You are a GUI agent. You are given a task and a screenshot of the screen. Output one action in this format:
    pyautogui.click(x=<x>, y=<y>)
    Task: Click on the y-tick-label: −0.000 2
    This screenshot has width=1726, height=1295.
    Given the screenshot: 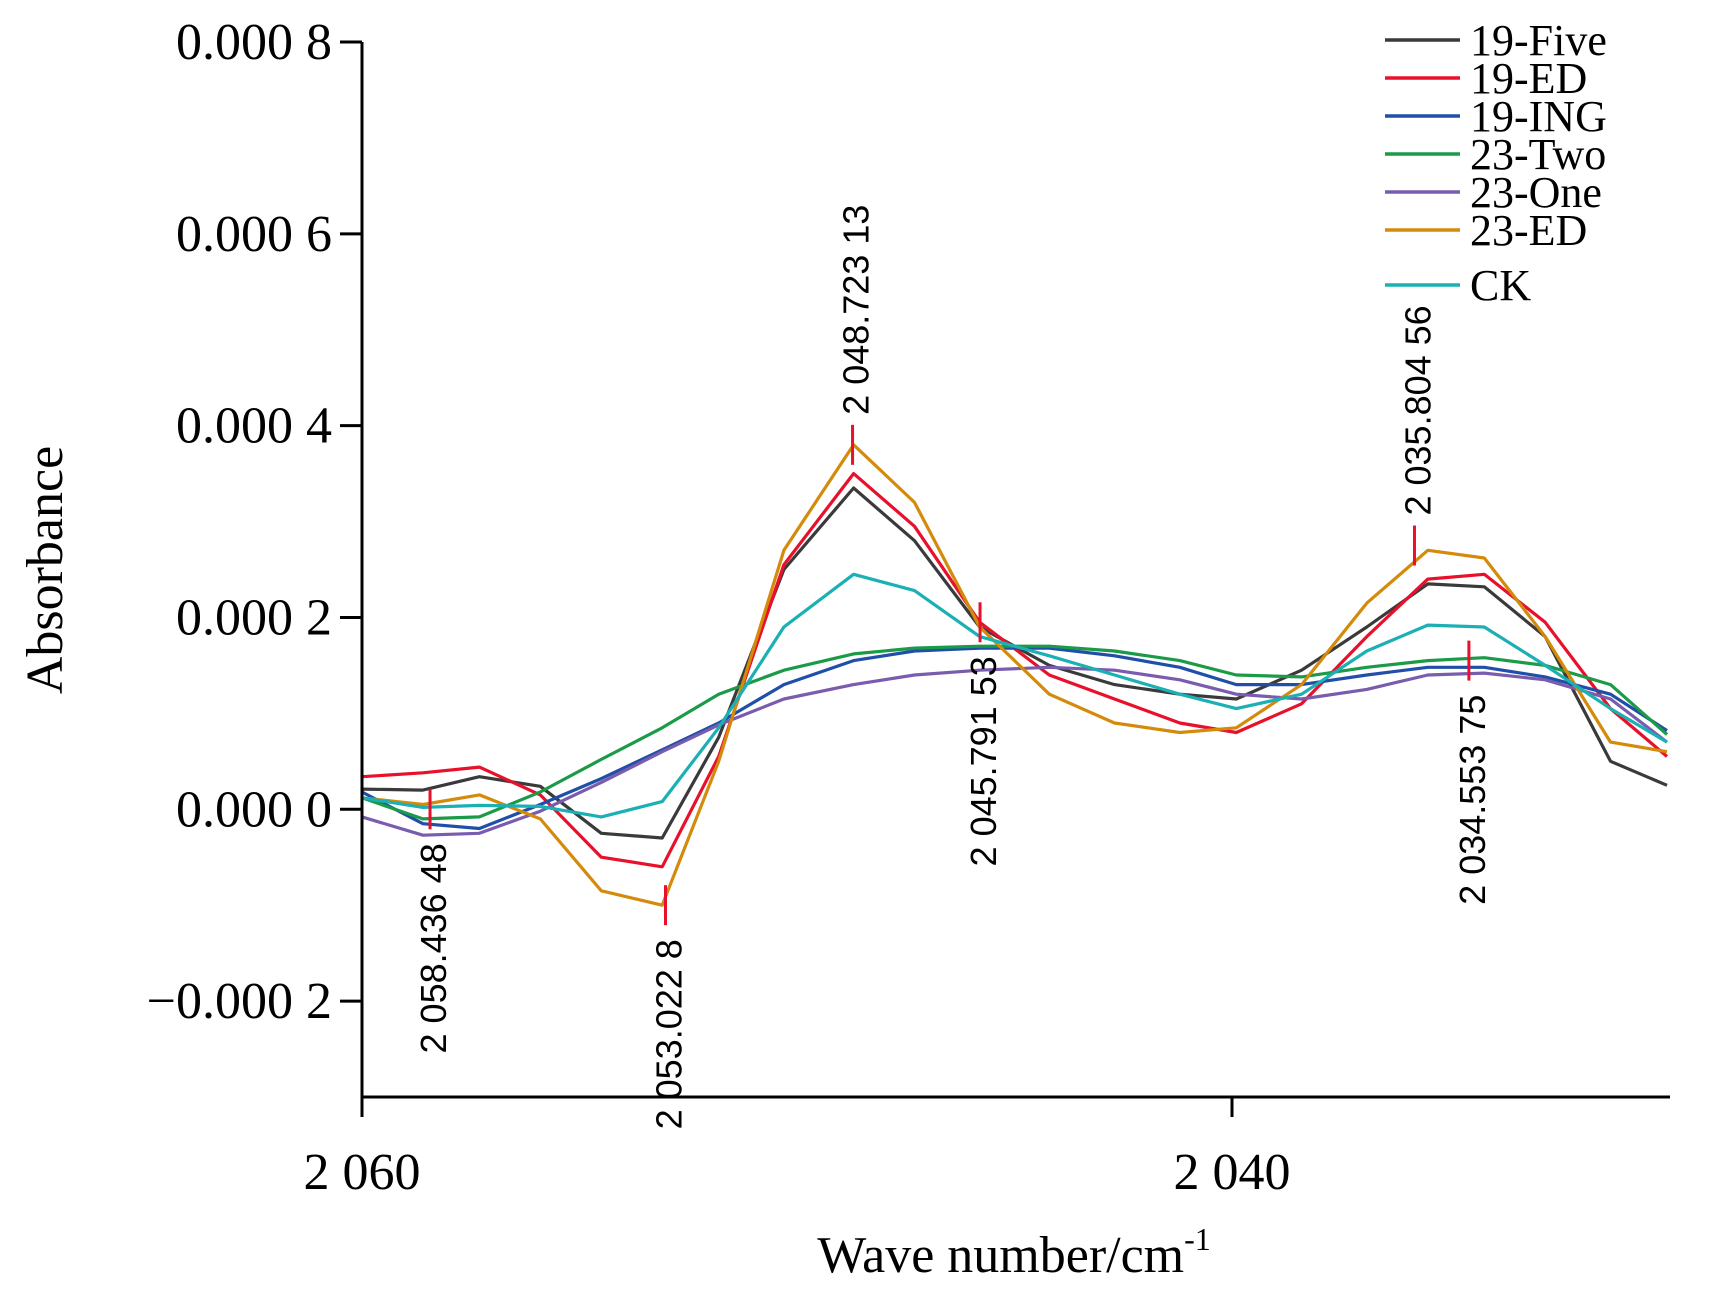 What is the action you would take?
    pyautogui.click(x=239, y=1001)
    